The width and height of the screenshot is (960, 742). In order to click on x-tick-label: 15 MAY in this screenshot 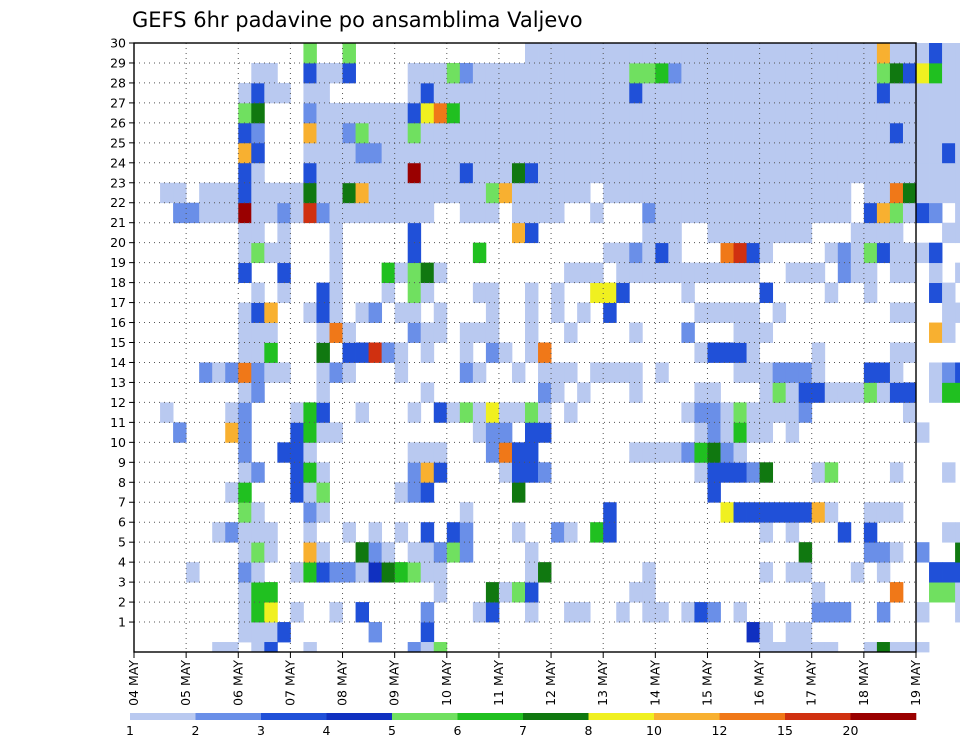, I will do `click(706, 683)`.